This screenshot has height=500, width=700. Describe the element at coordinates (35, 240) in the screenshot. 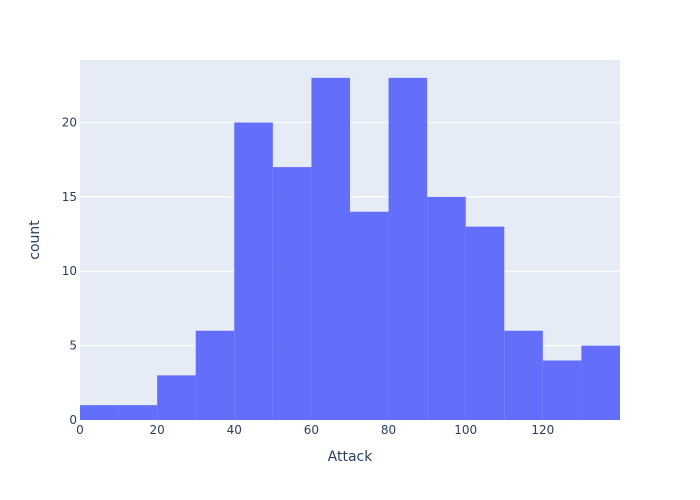

I see `y-axis-title: count` at that location.